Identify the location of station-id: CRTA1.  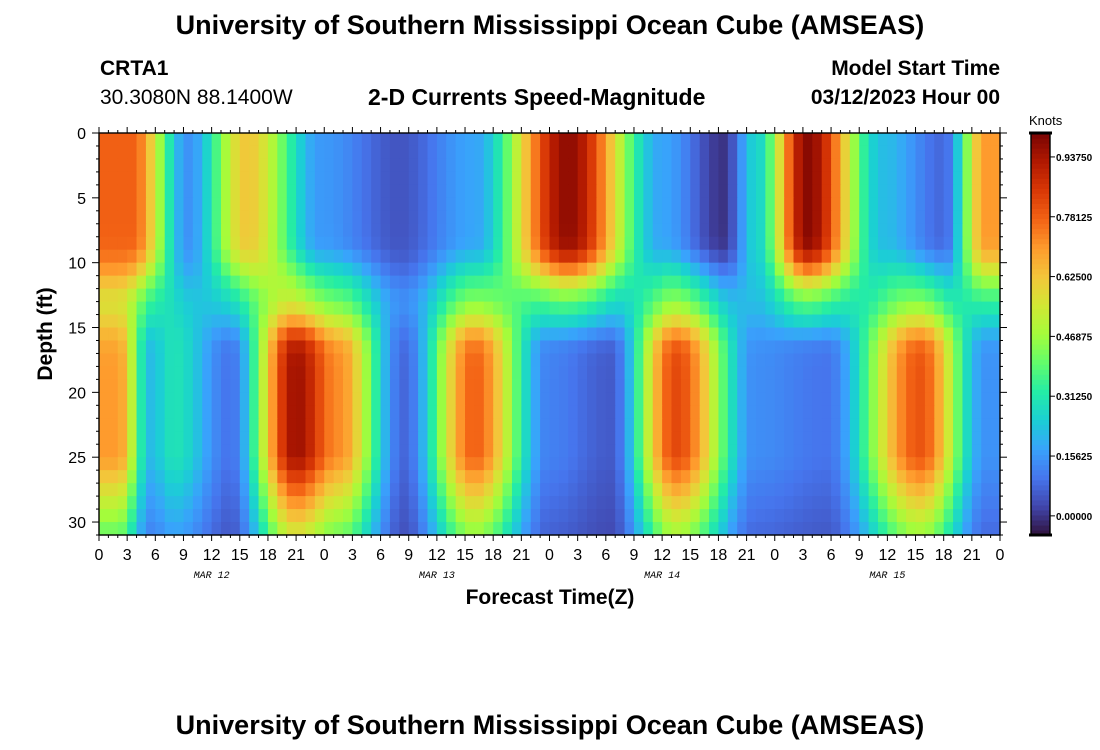
(134, 68).